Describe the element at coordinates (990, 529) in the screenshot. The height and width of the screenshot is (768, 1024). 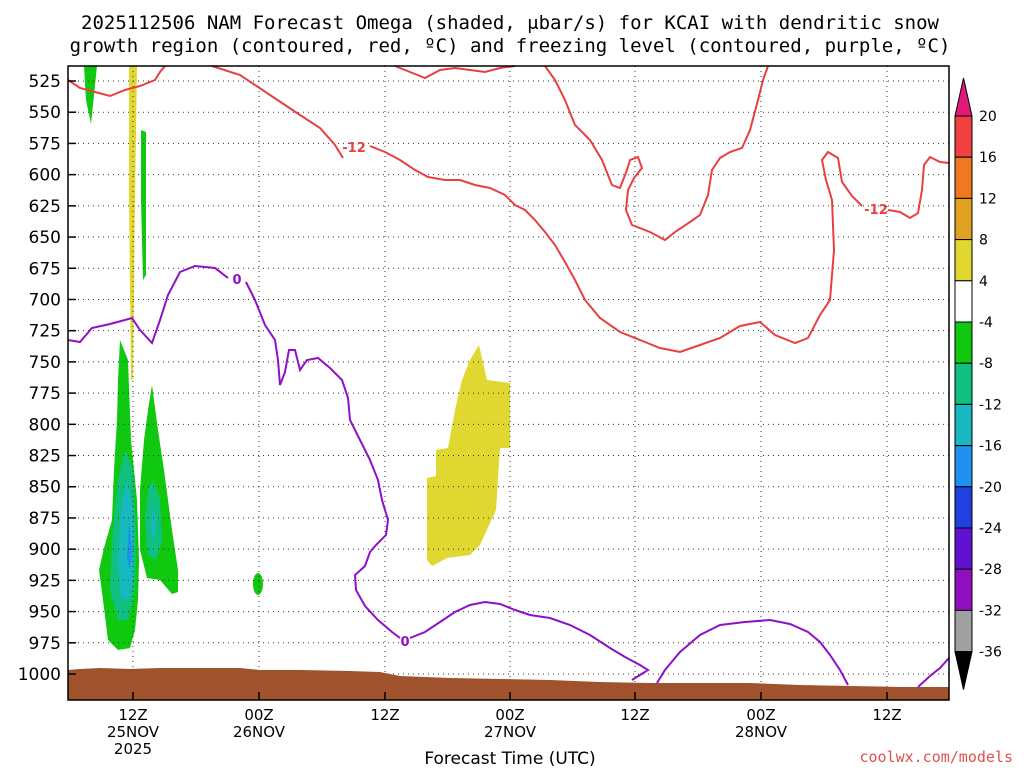
I see `colorbar-label--24: -24` at that location.